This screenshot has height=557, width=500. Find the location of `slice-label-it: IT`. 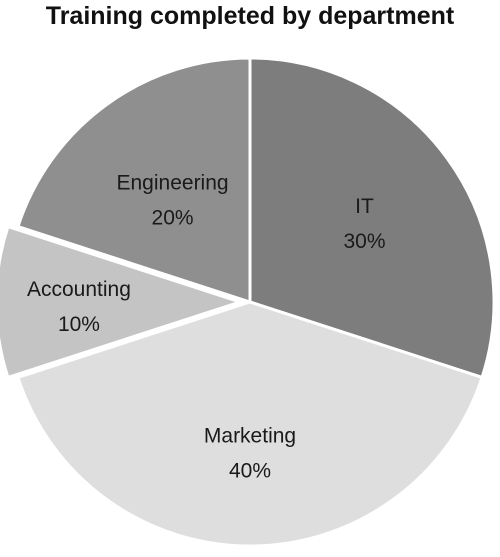

slice-label-it: IT is located at coordinates (364, 206).